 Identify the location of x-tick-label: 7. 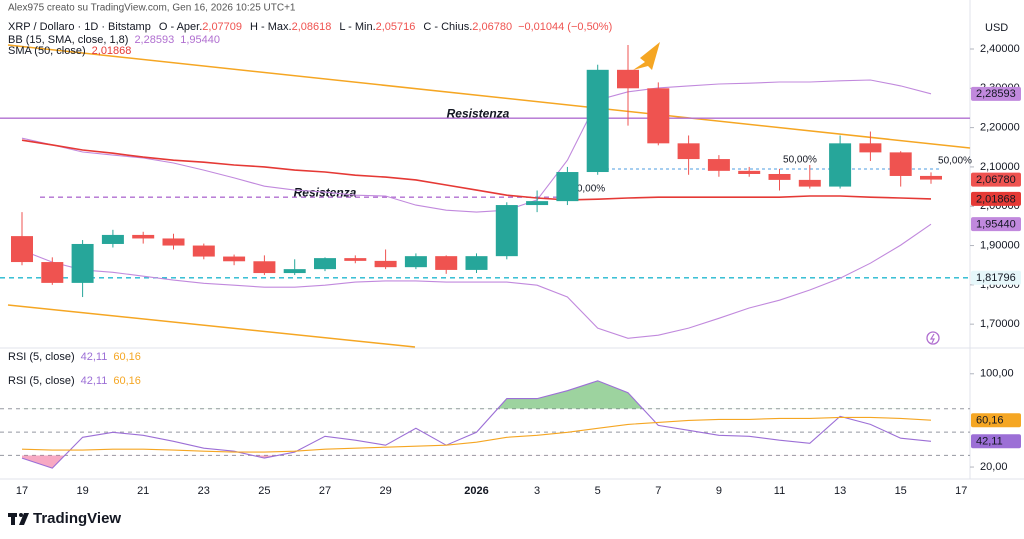
(658, 491).